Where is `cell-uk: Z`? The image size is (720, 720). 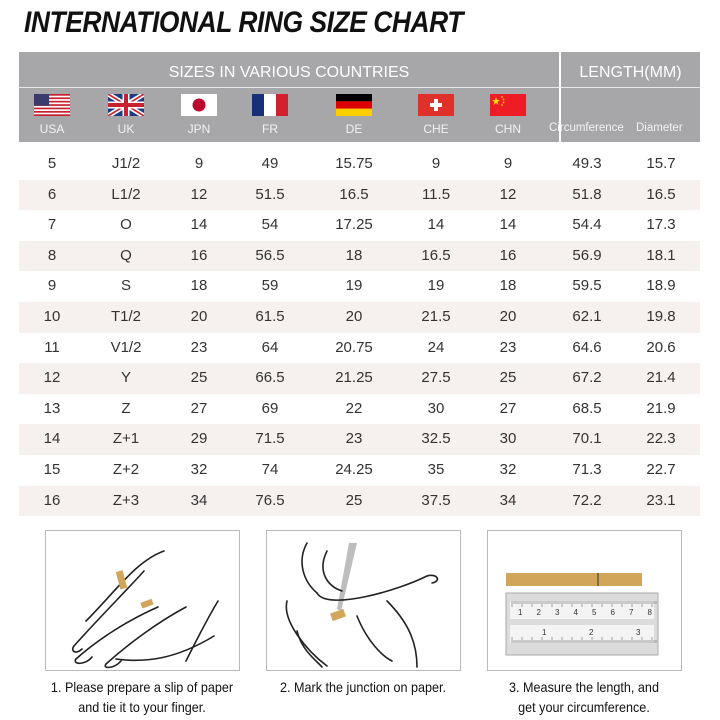
cell-uk: Z is located at coordinates (126, 408).